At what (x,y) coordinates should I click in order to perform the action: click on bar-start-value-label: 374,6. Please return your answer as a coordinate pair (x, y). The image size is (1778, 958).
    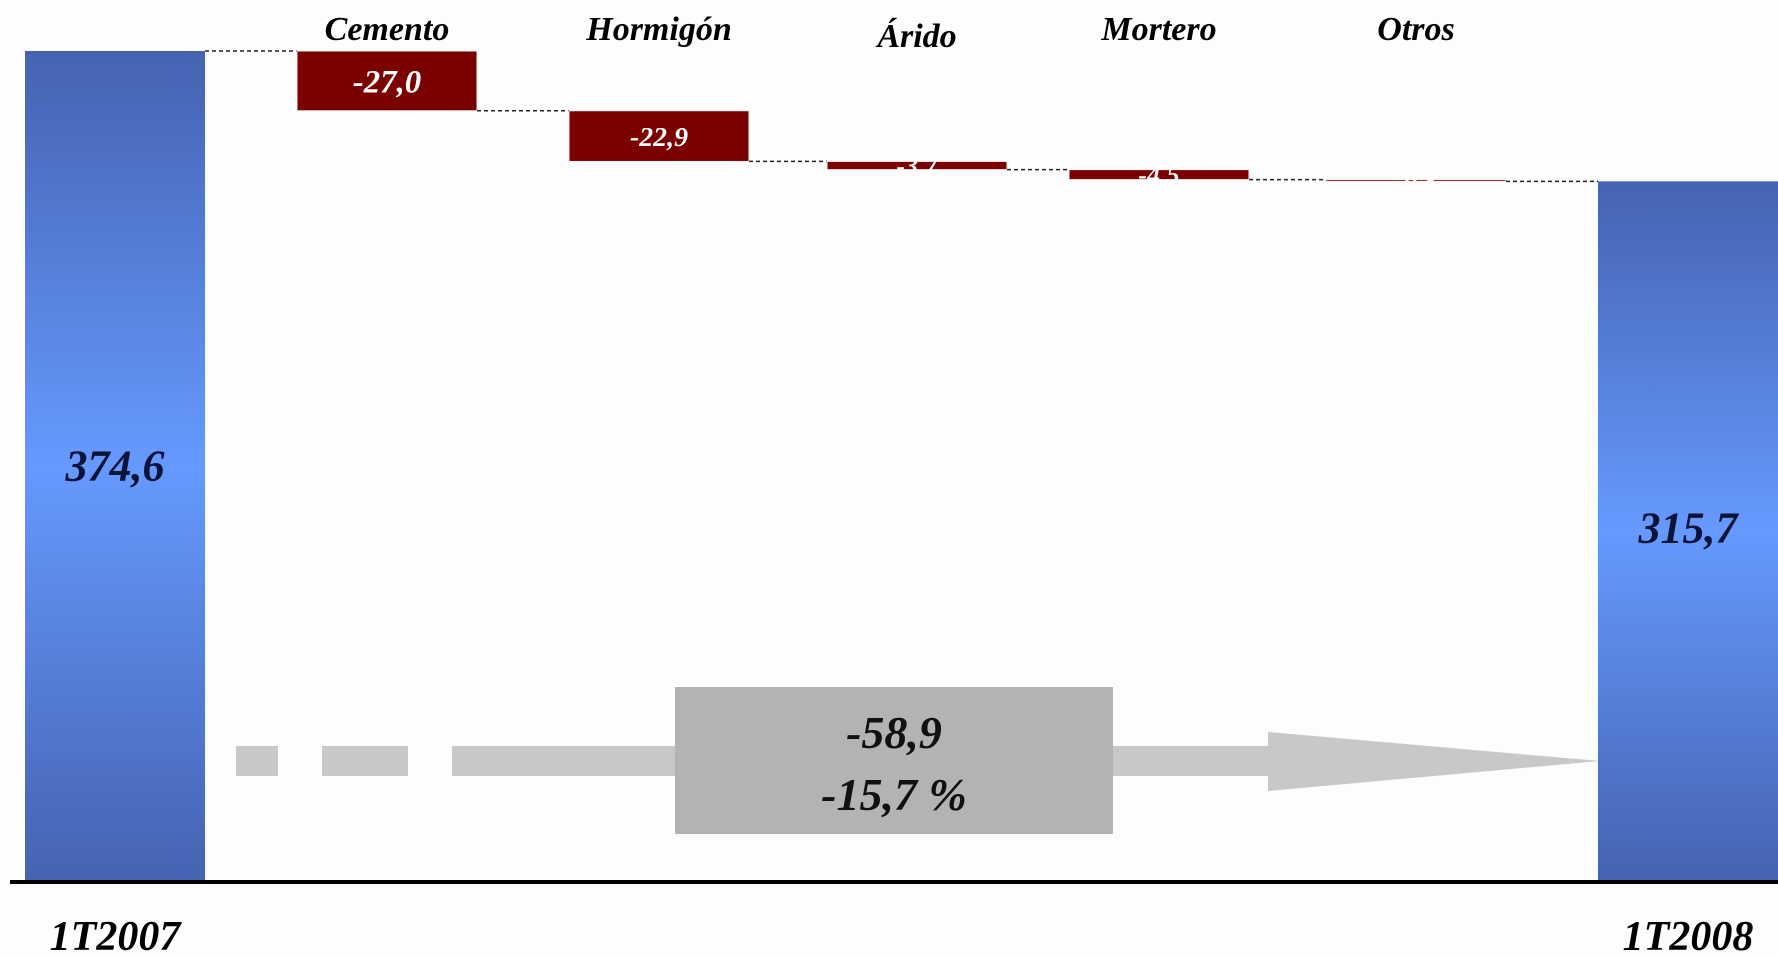
    Looking at the image, I should click on (115, 466).